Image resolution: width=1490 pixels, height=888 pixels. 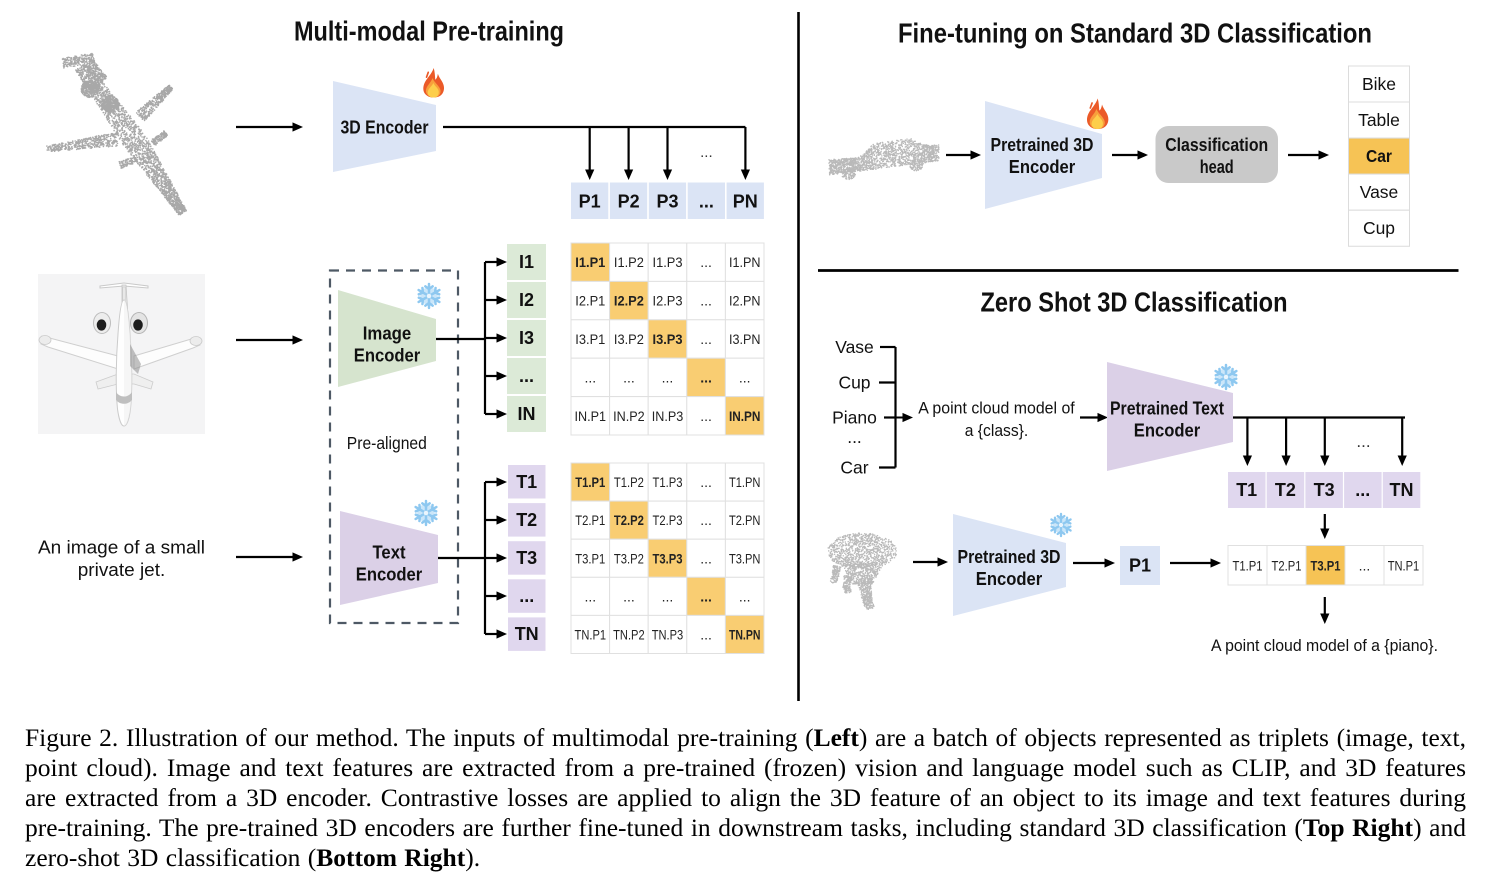 What do you see at coordinates (667, 202) in the screenshot?
I see `svg-text: P3` at bounding box center [667, 202].